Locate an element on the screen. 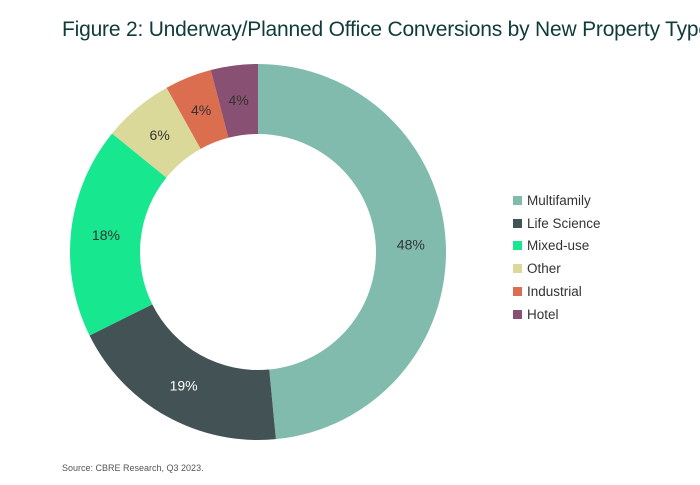 The image size is (700, 485). slice-industrial is located at coordinates (197, 109).